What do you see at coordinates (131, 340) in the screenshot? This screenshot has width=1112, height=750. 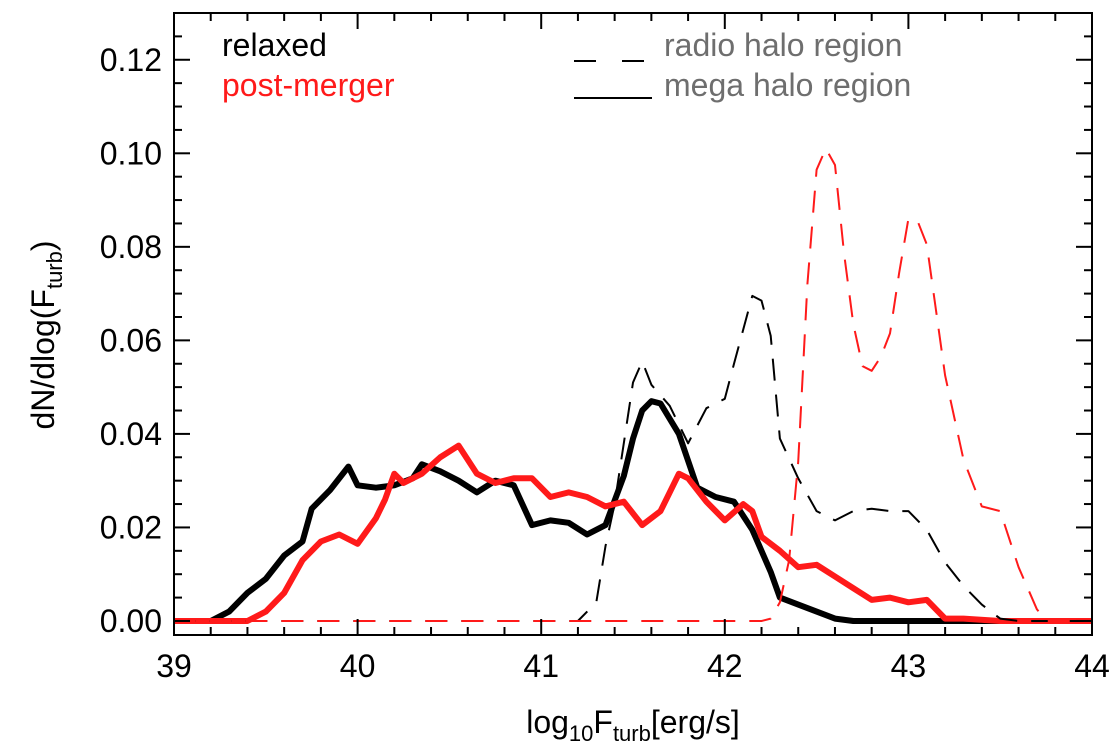 I see `y-tick-label: 0.06` at bounding box center [131, 340].